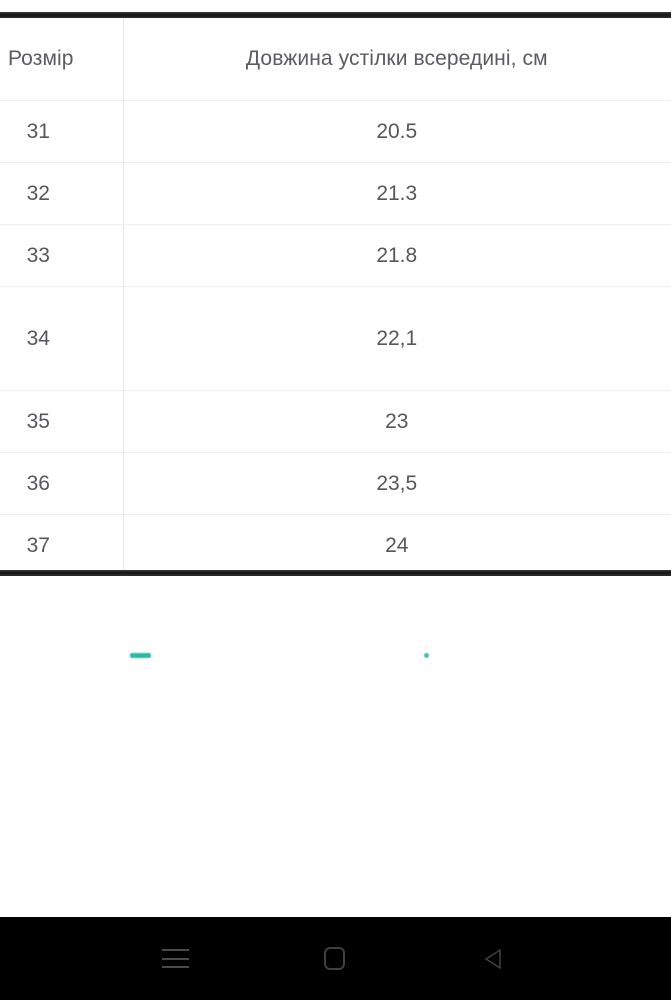  I want to click on hamburger-icon, so click(175, 958).